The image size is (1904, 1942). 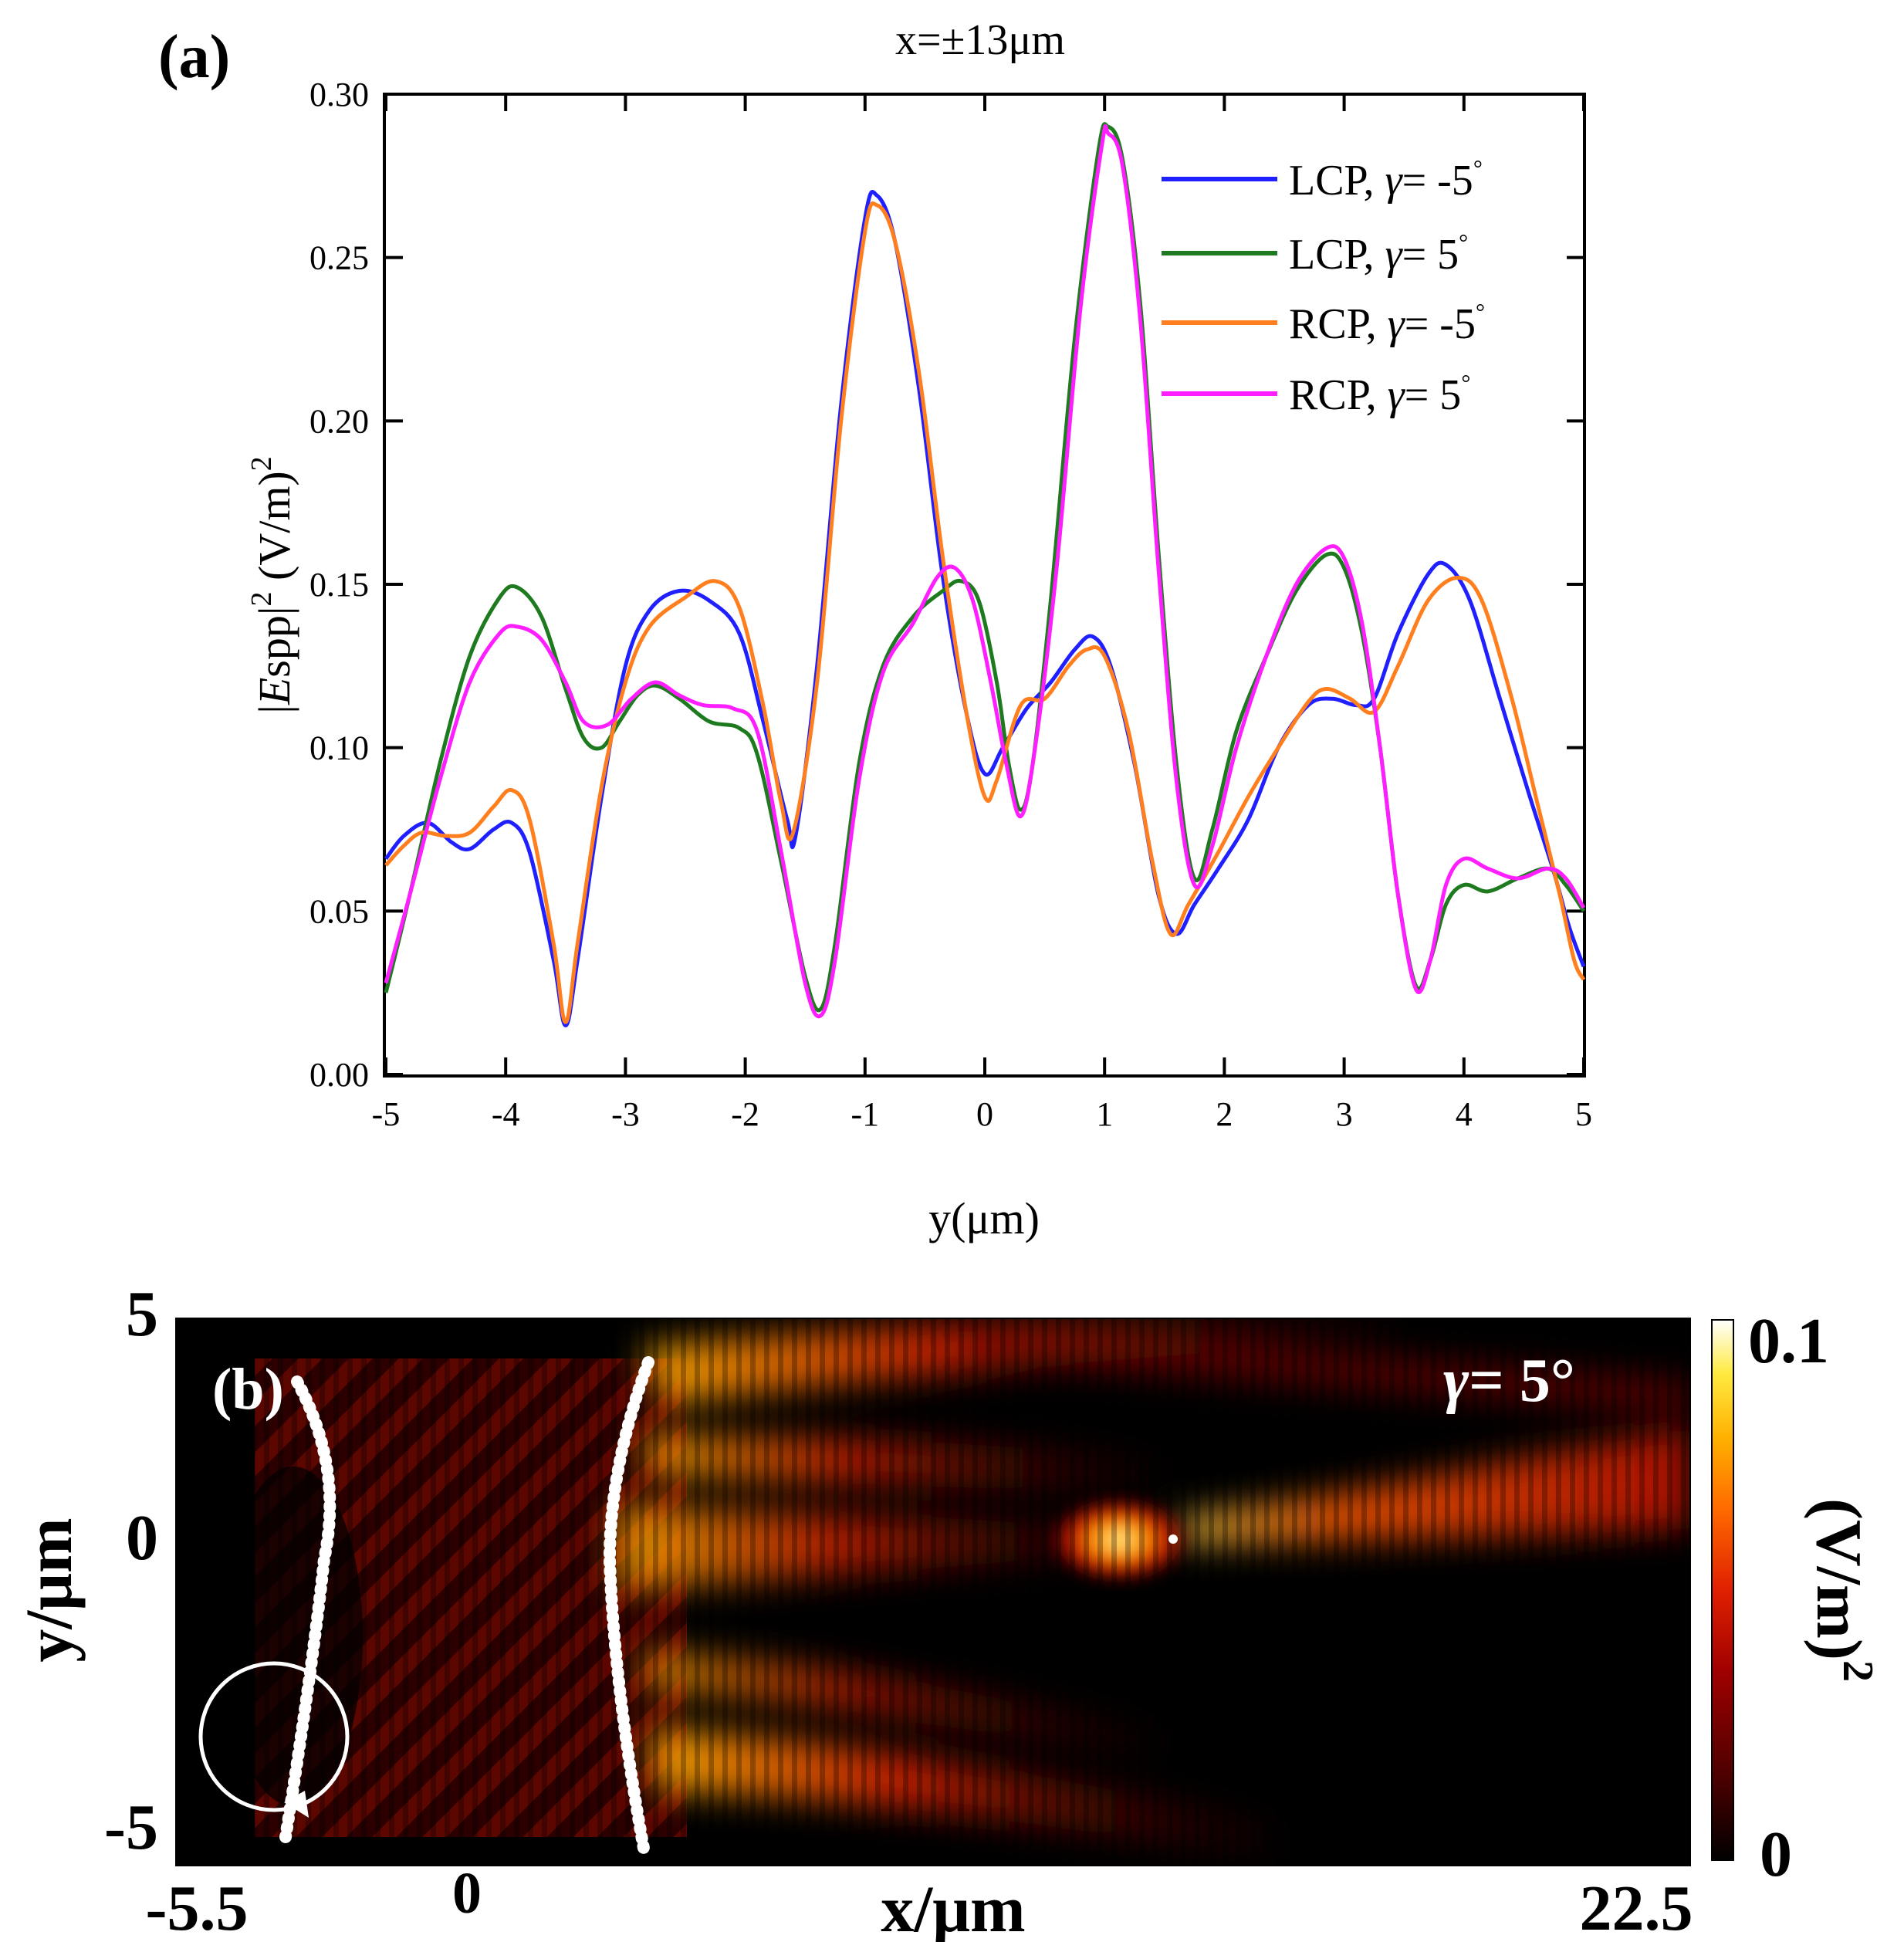 What do you see at coordinates (49, 1589) in the screenshot?
I see `y-axis-title-b: y/μm` at bounding box center [49, 1589].